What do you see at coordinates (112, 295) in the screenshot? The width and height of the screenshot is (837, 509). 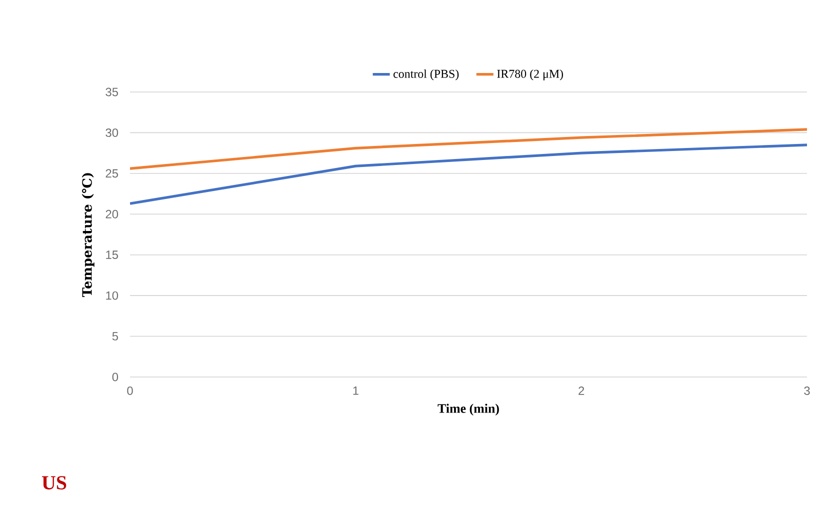 I see `y-tick-label: 10` at bounding box center [112, 295].